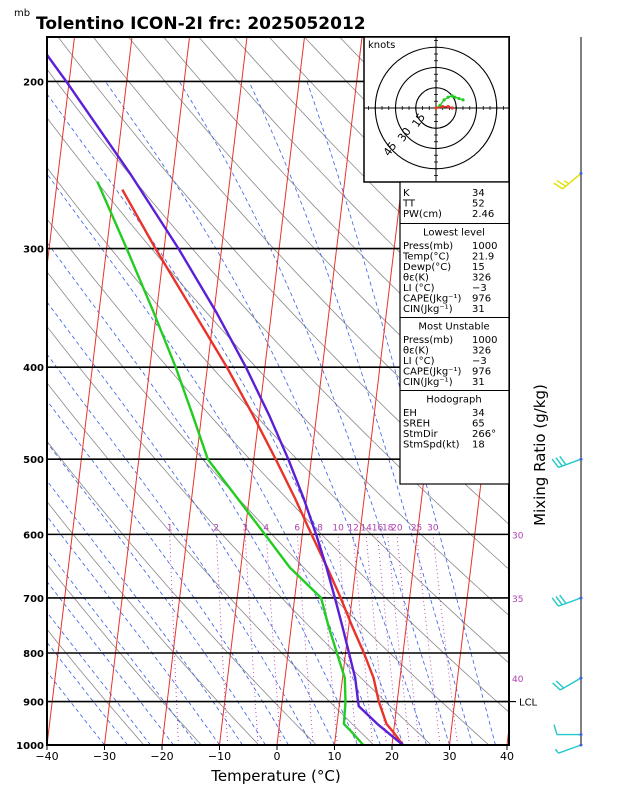 The width and height of the screenshot is (618, 800). I want to click on mixing-ratio-label: 18, so click(388, 528).